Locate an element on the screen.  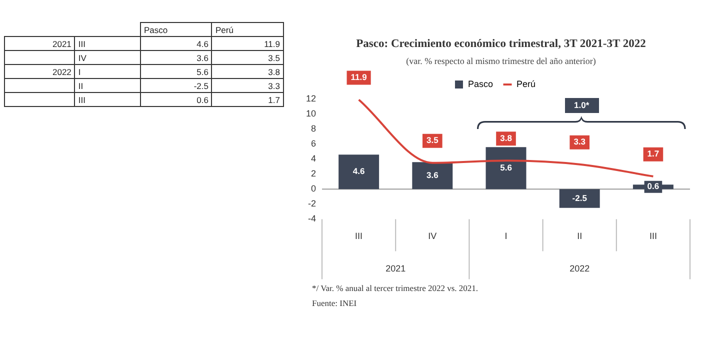
text: Pasco is located at coordinates (176, 29).